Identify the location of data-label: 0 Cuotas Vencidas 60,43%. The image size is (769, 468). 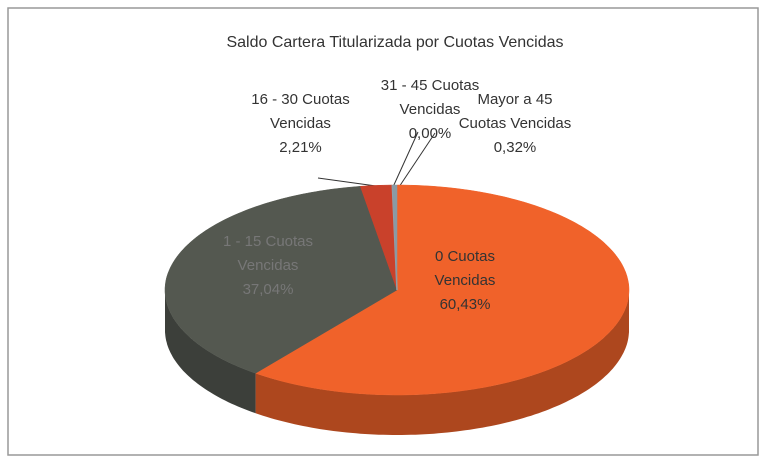
(465, 281).